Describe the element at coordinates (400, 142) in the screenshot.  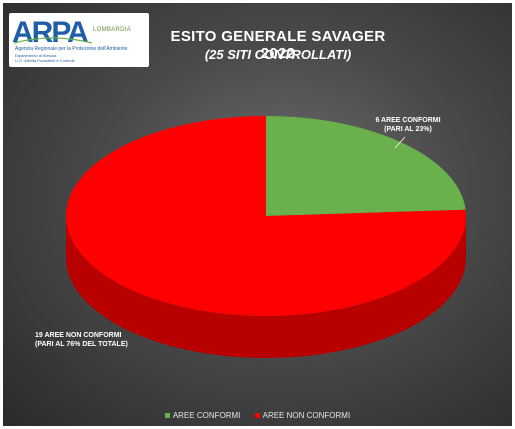
I see `leader-line-conformi` at that location.